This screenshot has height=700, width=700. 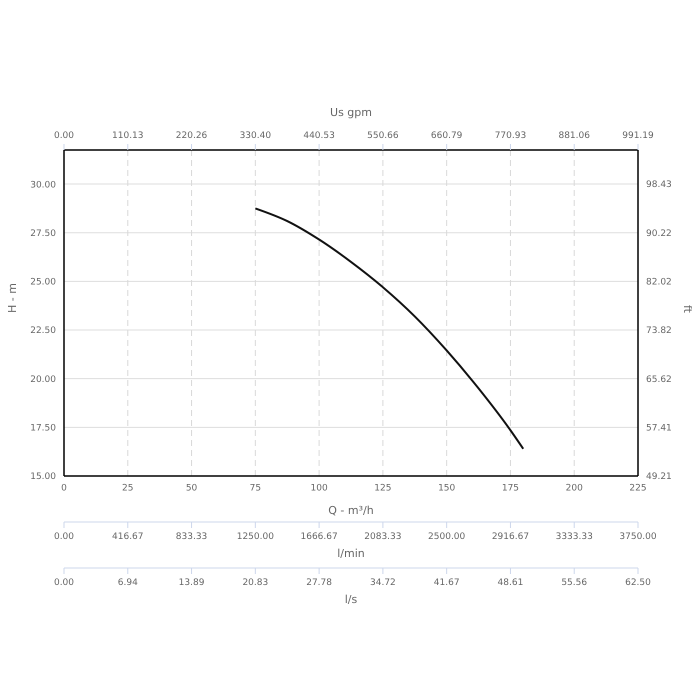 What do you see at coordinates (659, 233) in the screenshot?
I see `y2-tick-label: 90.22` at bounding box center [659, 233].